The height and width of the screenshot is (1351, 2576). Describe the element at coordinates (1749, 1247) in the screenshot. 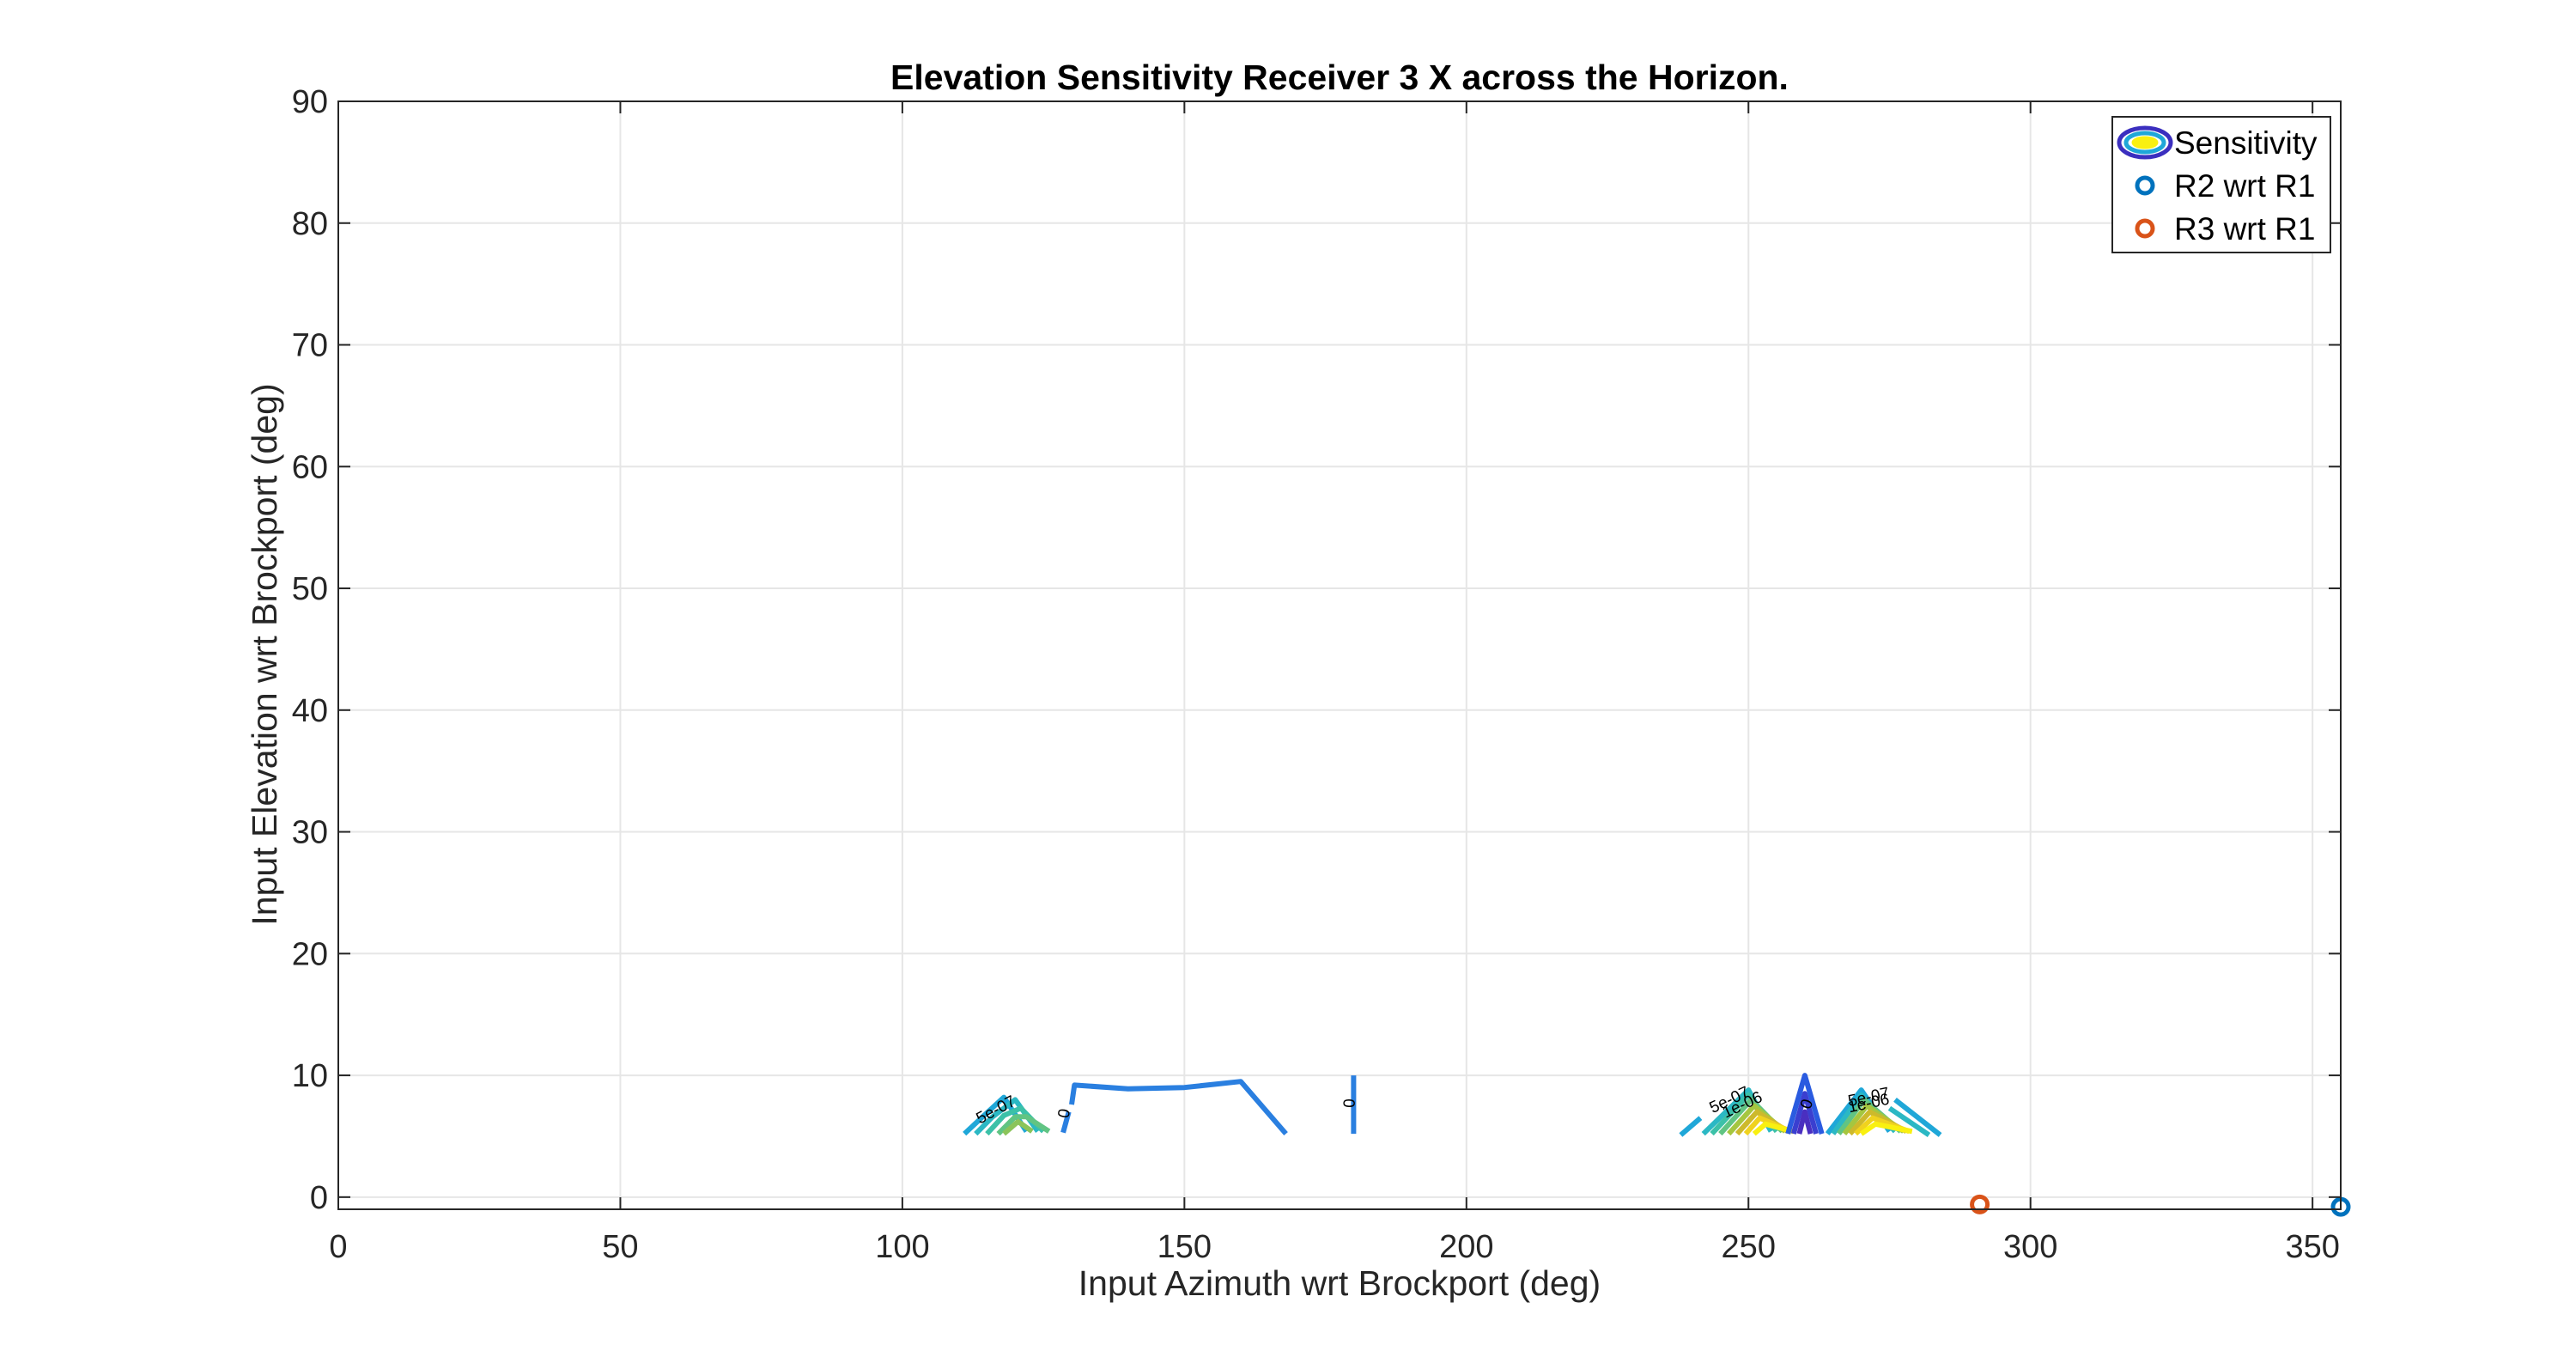

I see `x-tick-label: 250` at that location.